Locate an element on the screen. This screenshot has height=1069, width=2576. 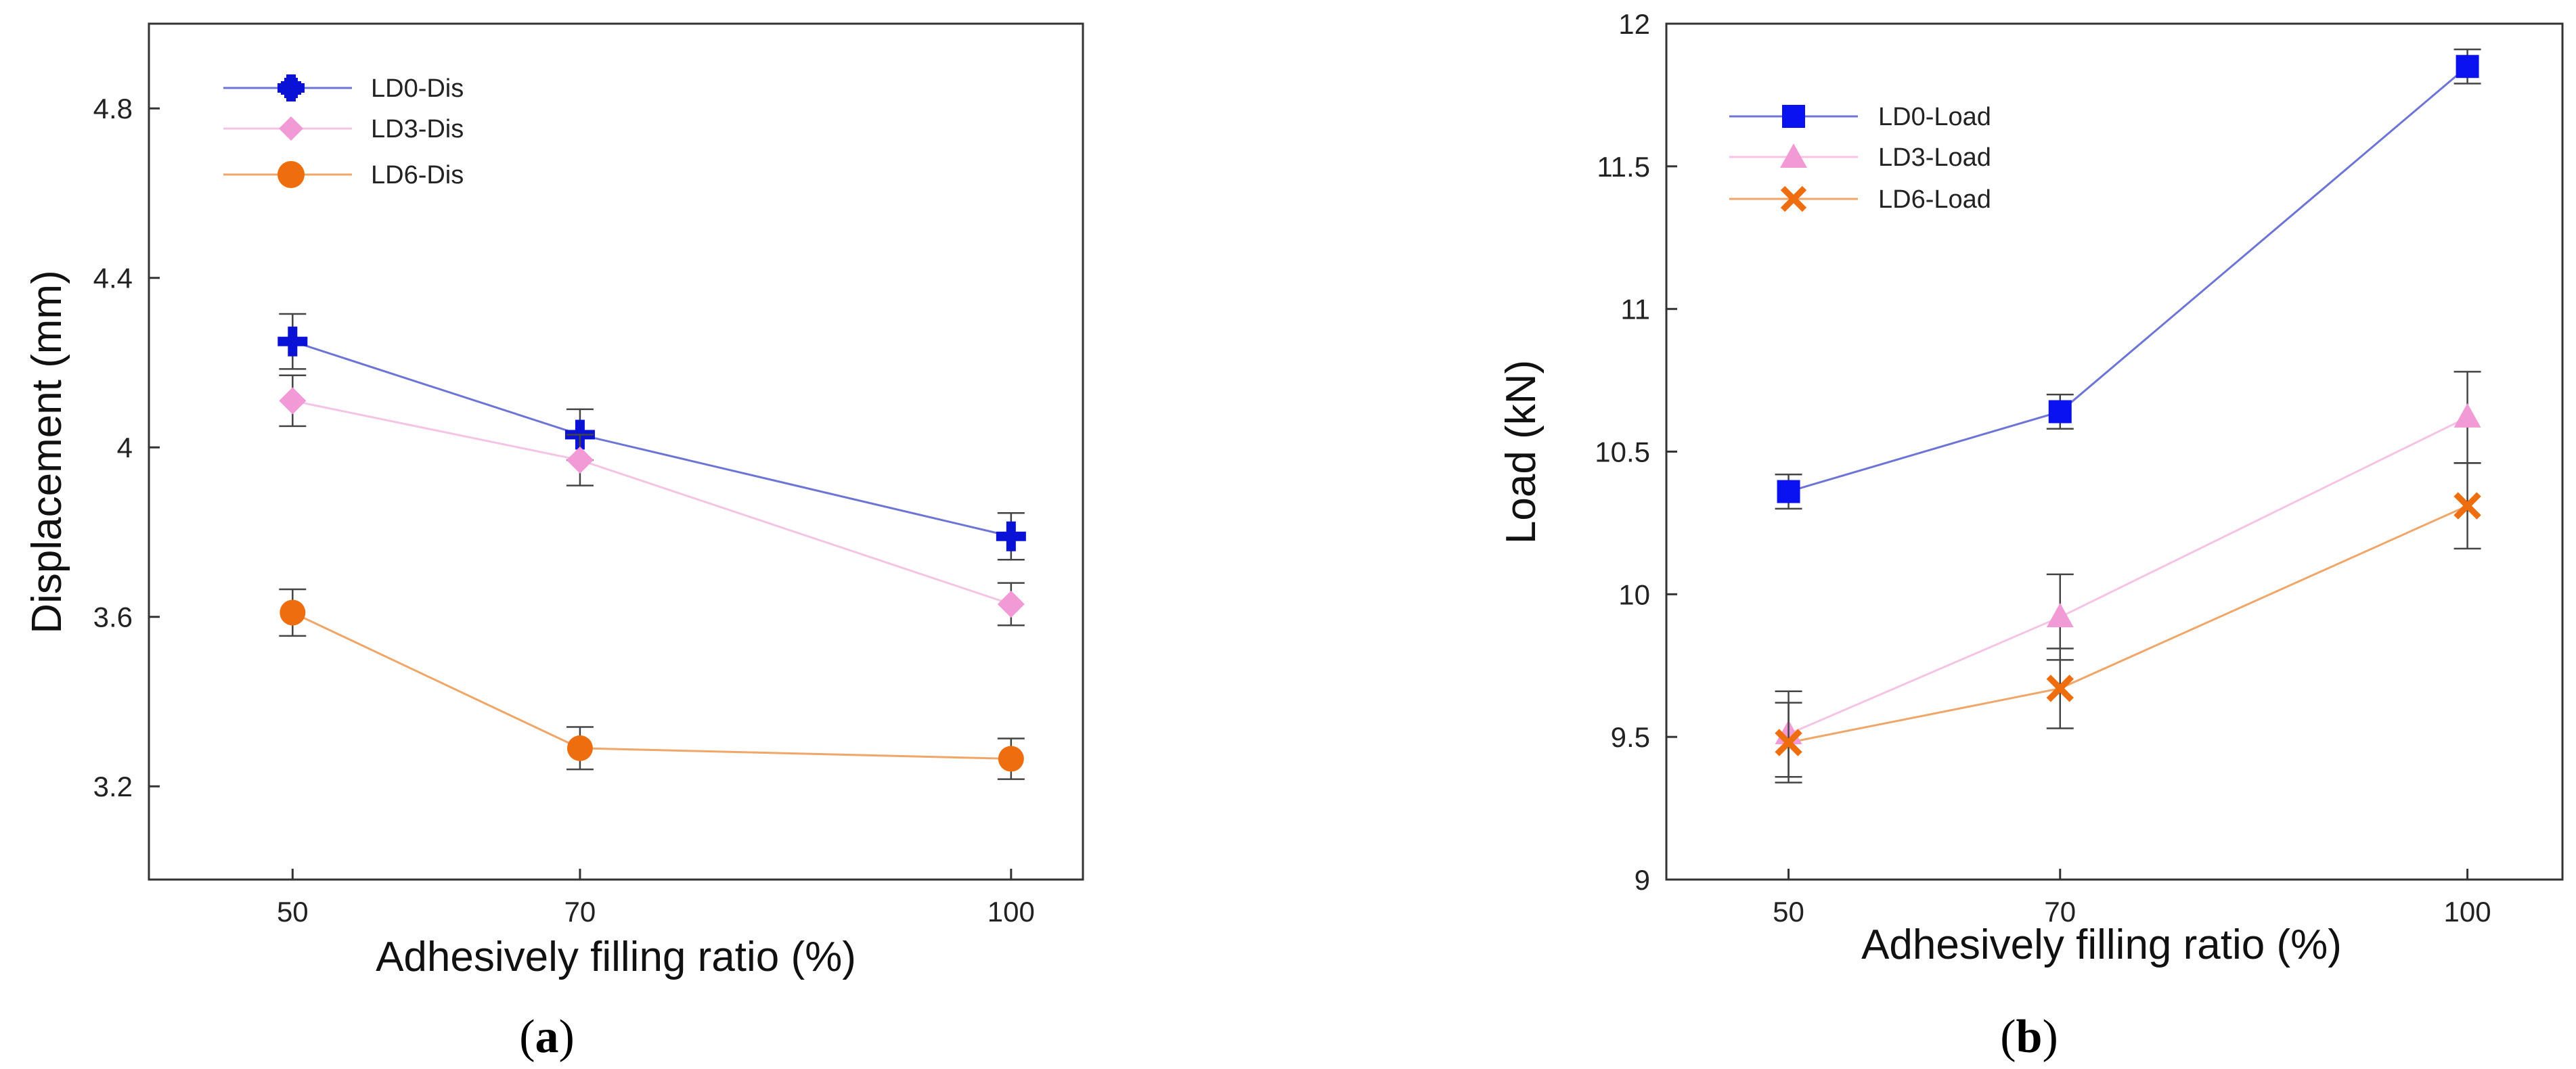
chart-b-y-axis-title: Load (kN) is located at coordinates (1521, 452).